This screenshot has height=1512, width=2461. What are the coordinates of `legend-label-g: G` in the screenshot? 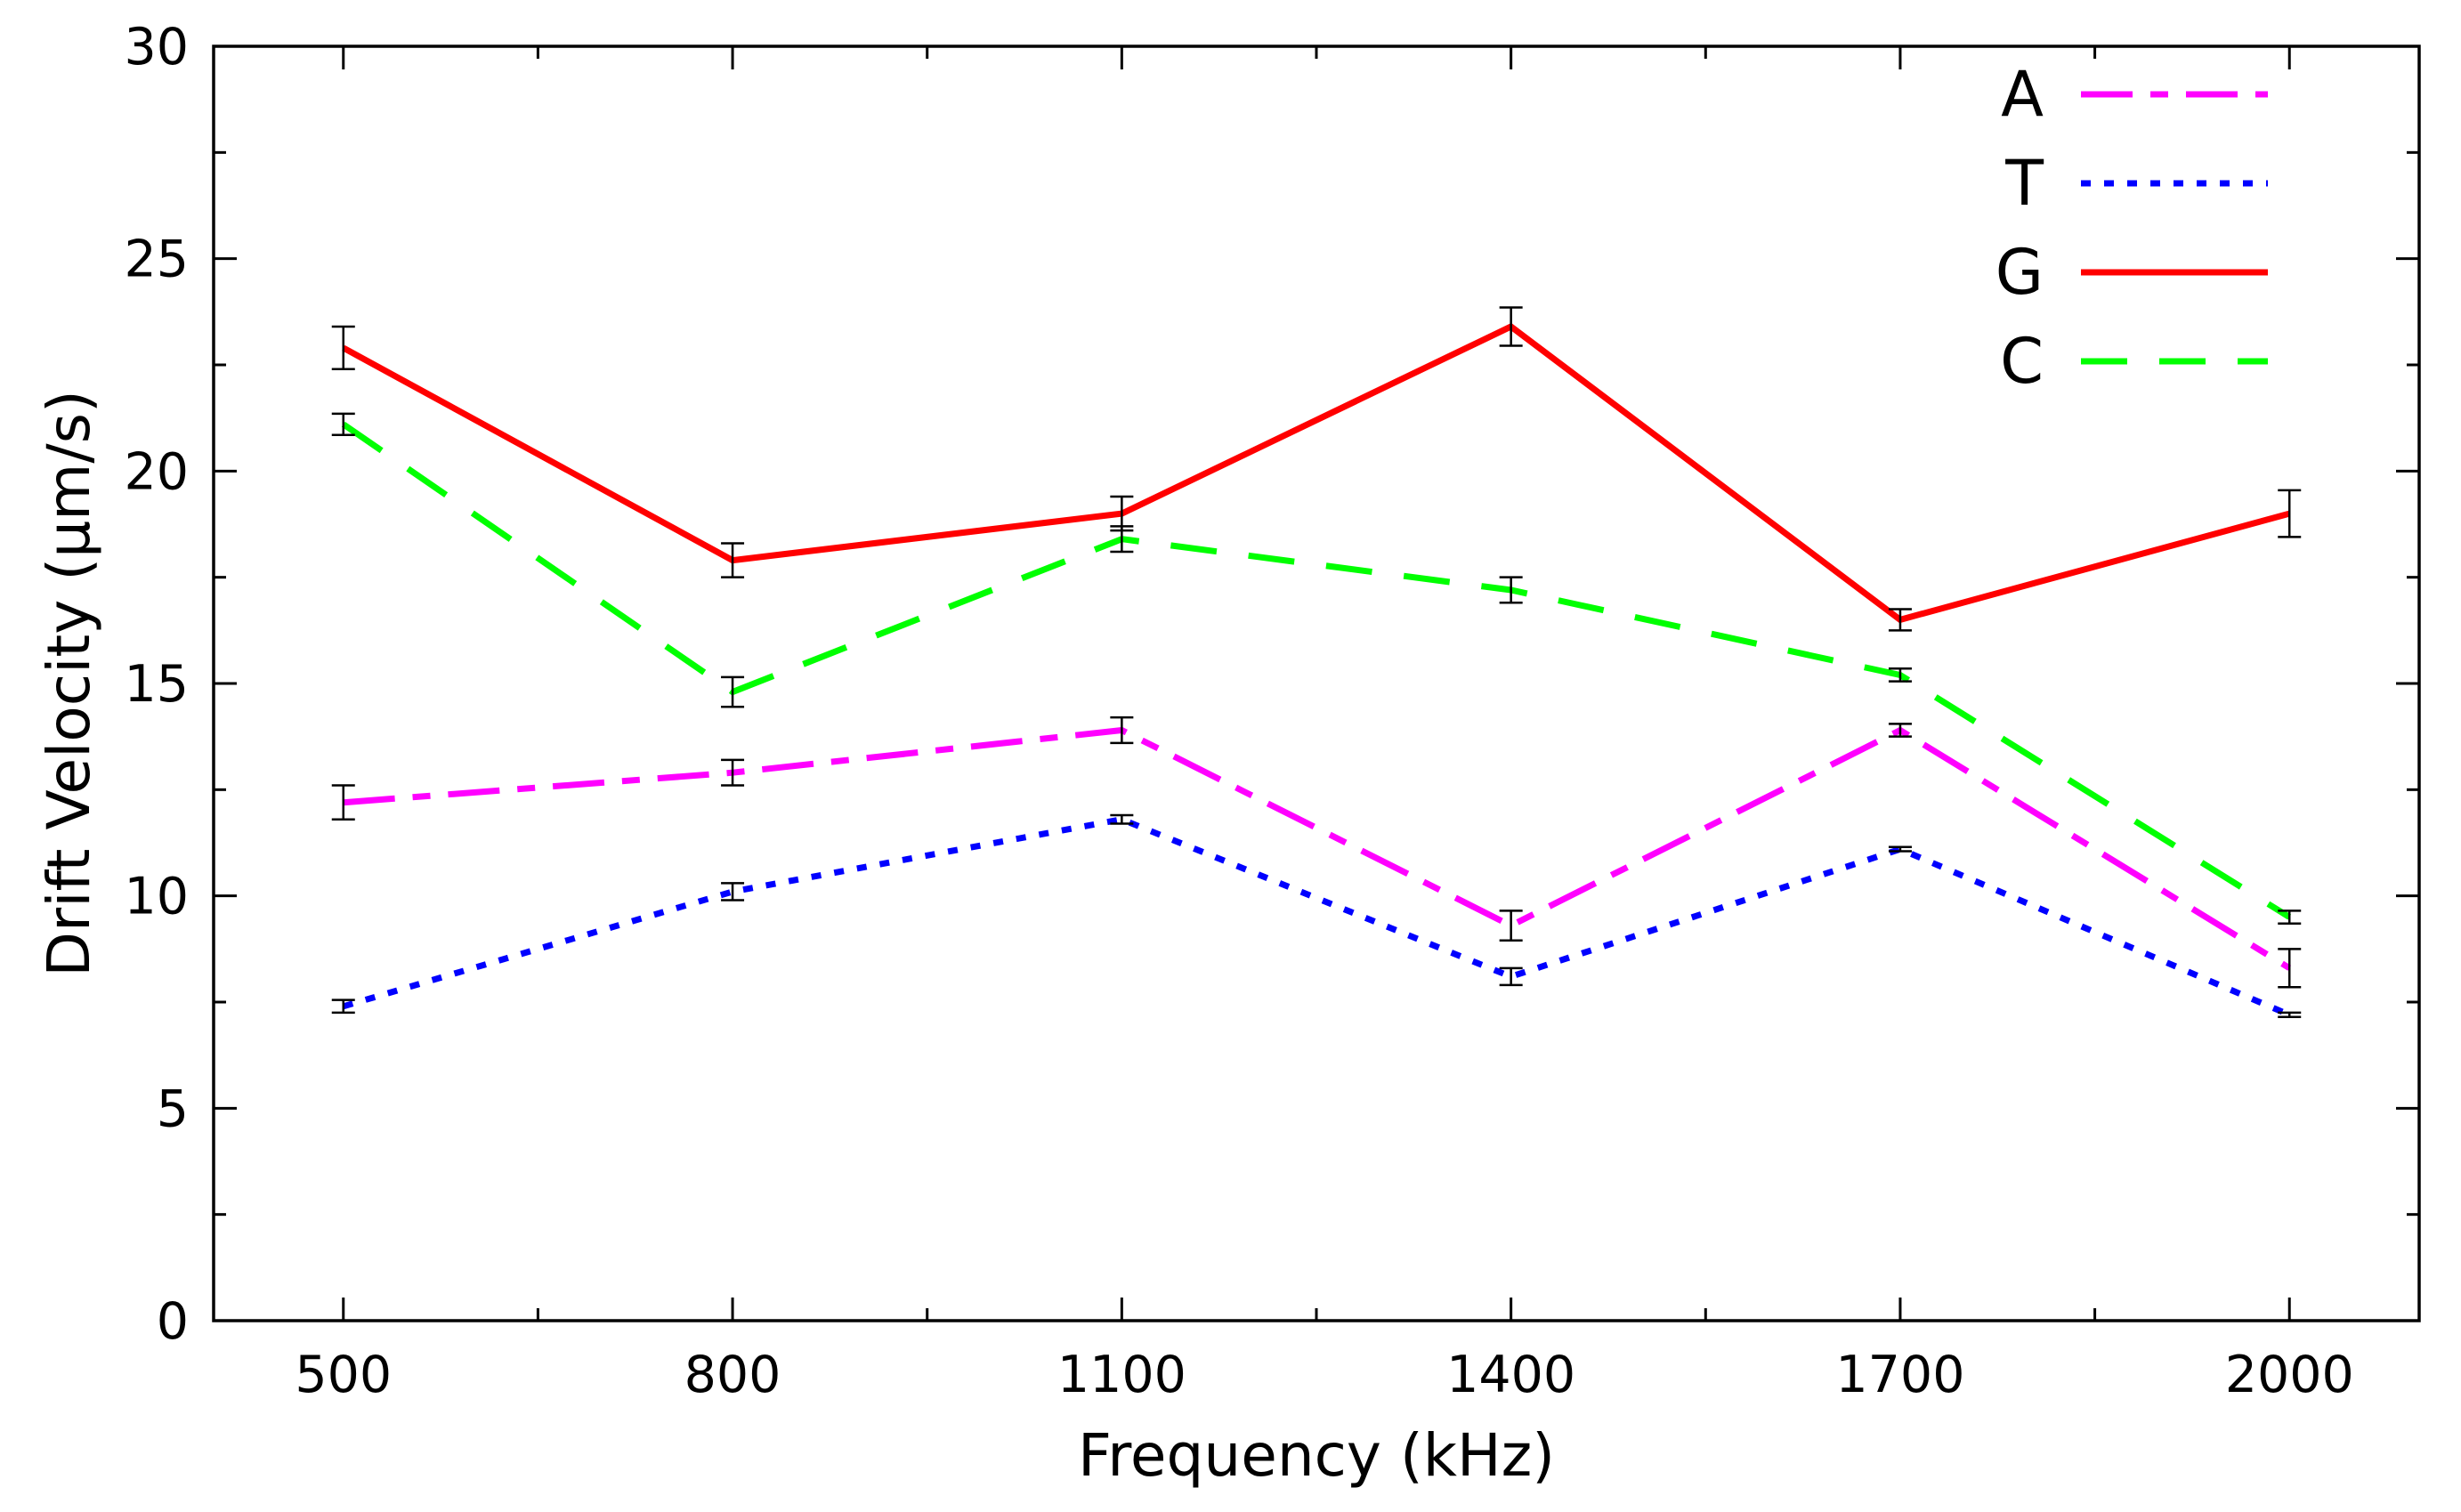 It's located at (2020, 272).